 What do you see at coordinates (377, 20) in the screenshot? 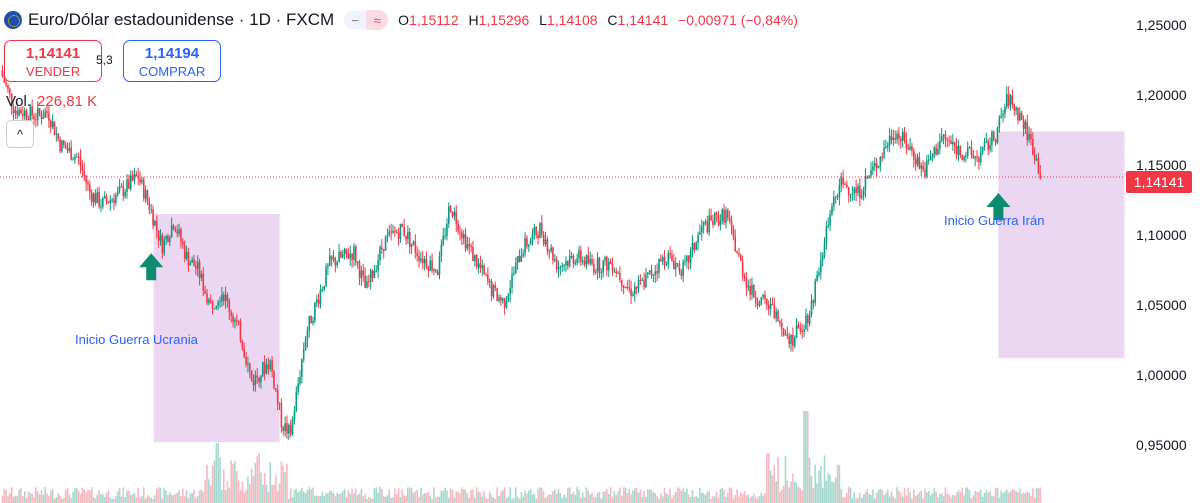
I see `approx-icon: ≈` at bounding box center [377, 20].